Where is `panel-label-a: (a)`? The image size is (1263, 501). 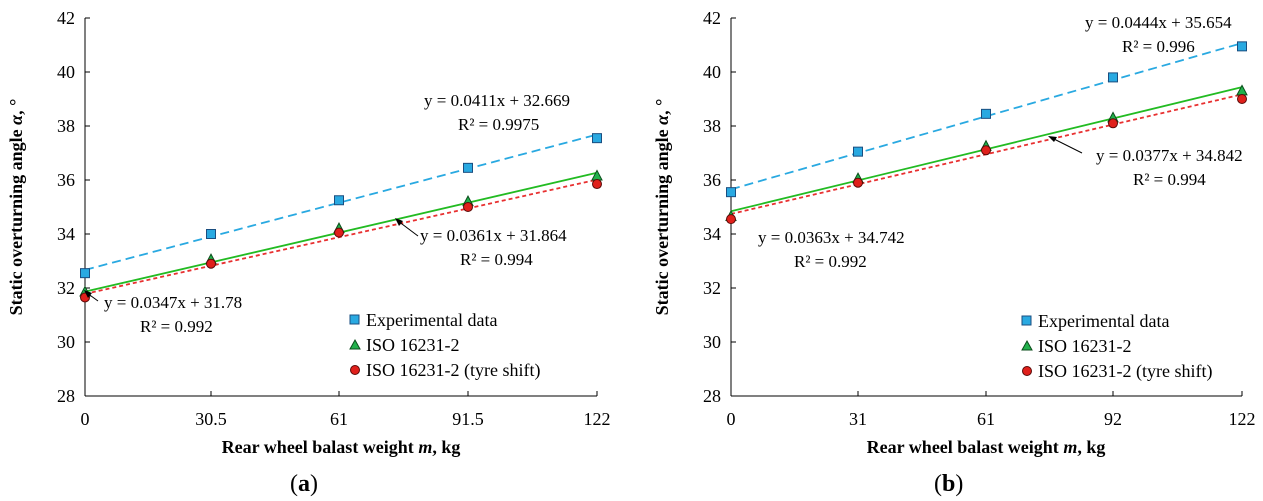 panel-label-a: (a) is located at coordinates (304, 484).